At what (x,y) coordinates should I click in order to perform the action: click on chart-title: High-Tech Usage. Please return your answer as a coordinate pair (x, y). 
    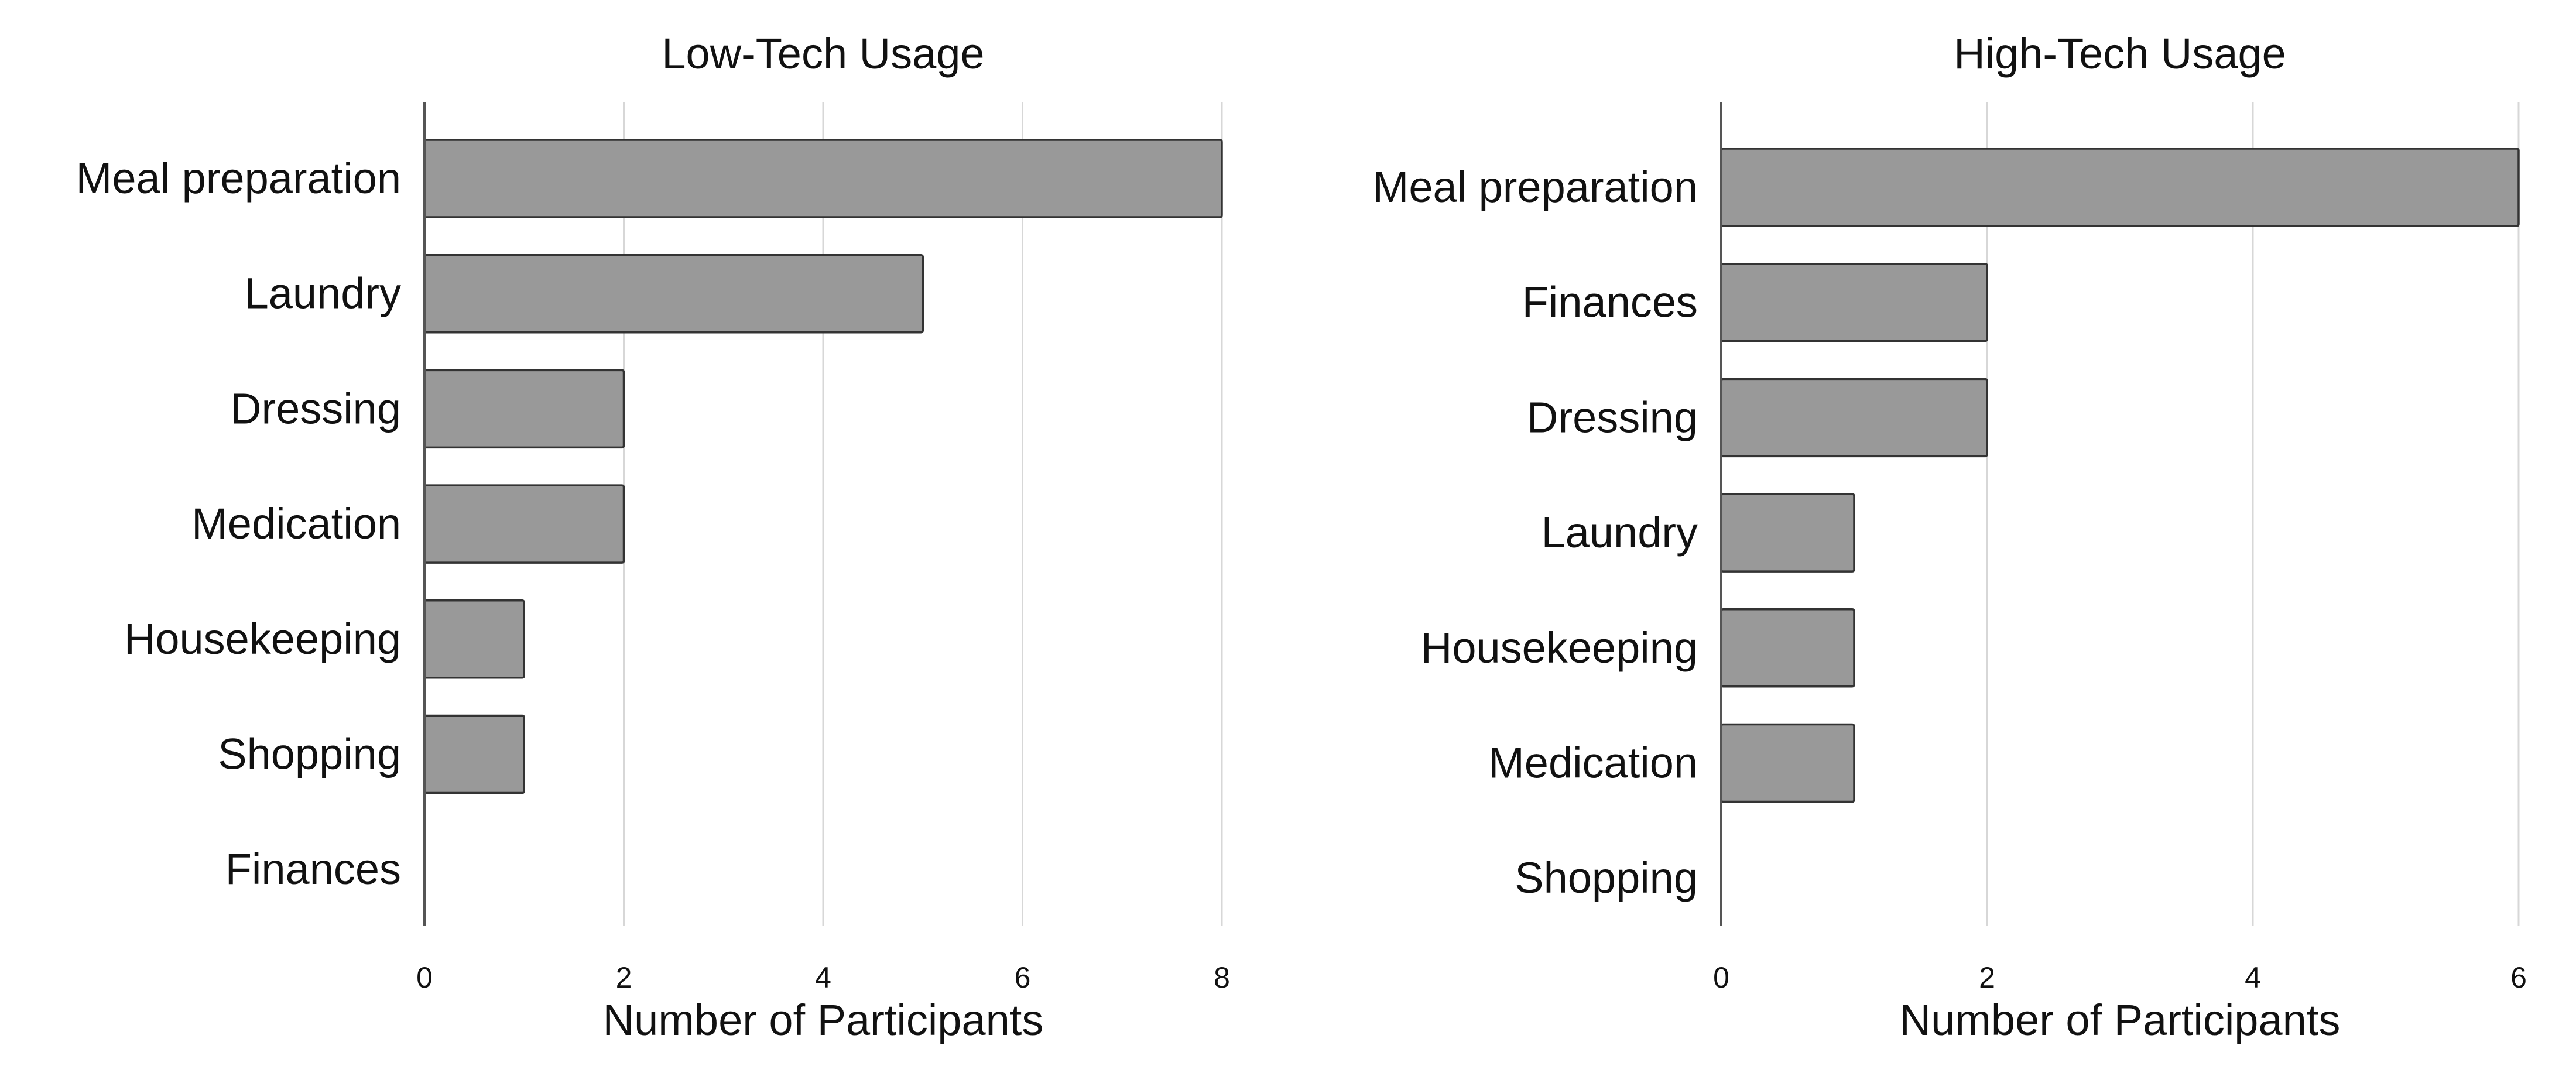
    Looking at the image, I should click on (2120, 53).